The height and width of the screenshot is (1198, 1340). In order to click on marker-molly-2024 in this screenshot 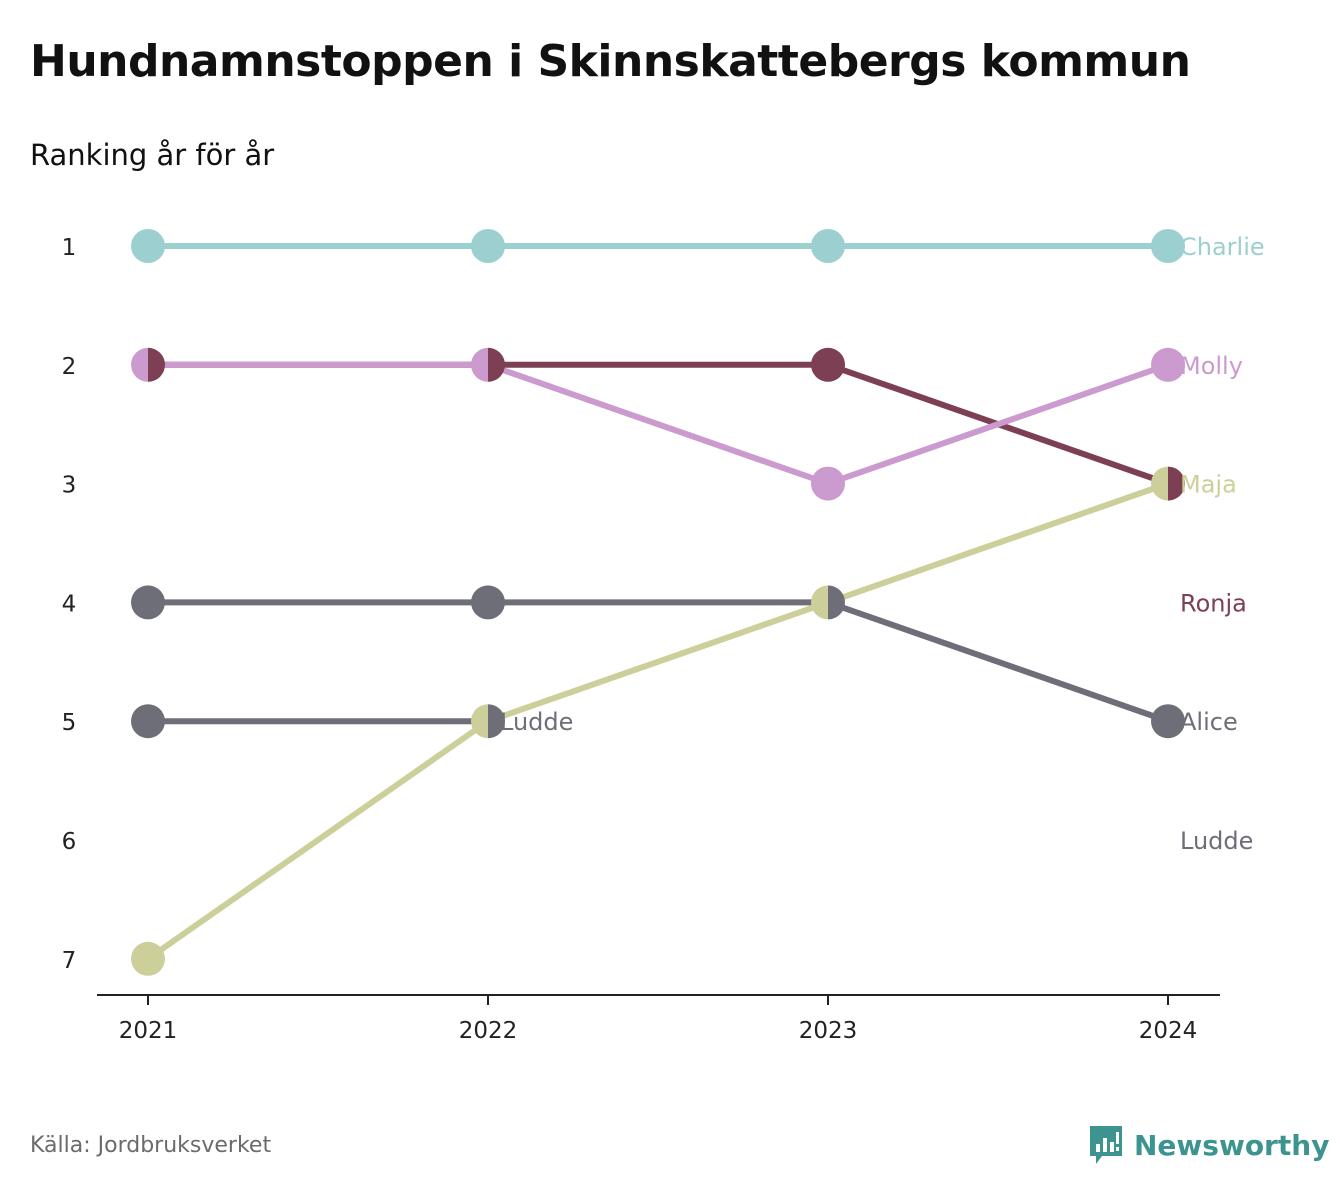, I will do `click(1168, 364)`.